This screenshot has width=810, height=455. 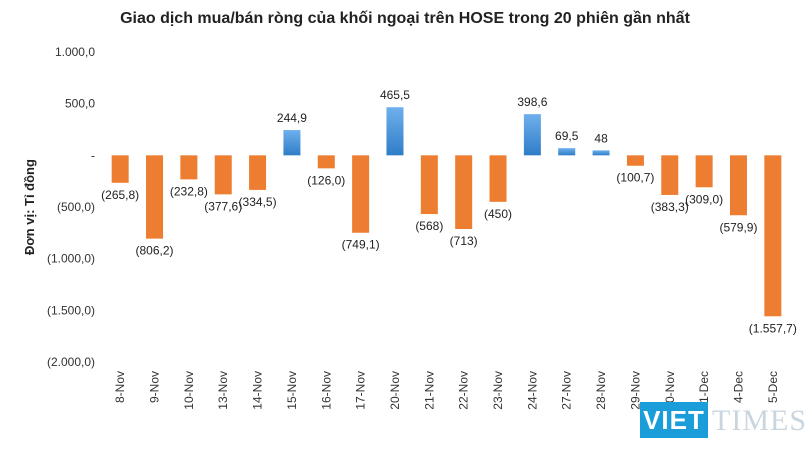 What do you see at coordinates (189, 390) in the screenshot?
I see `x-tick-label: 10-Nov` at bounding box center [189, 390].